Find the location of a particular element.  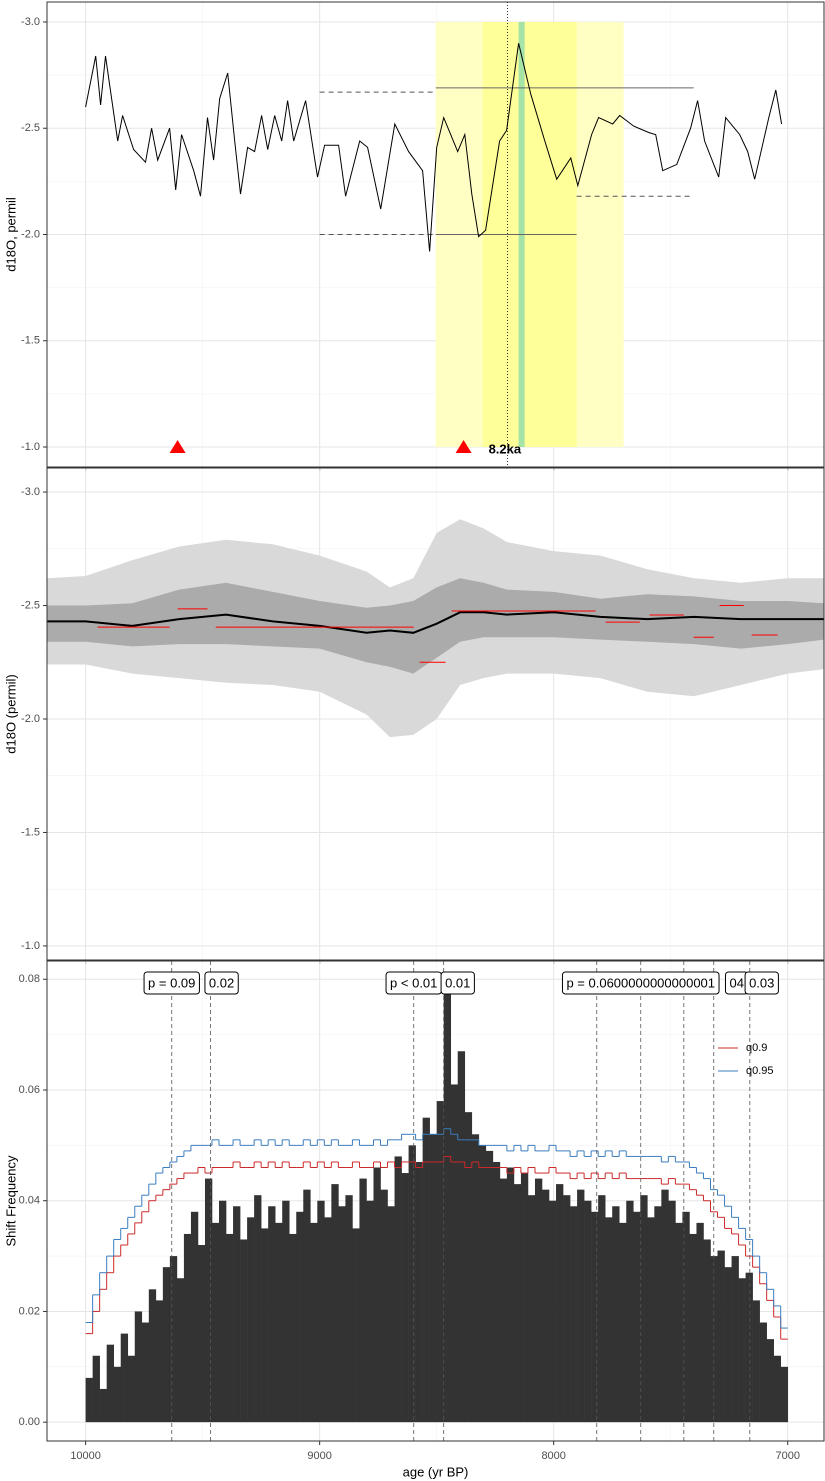

x-tick-label: 9000 is located at coordinates (319, 1456).